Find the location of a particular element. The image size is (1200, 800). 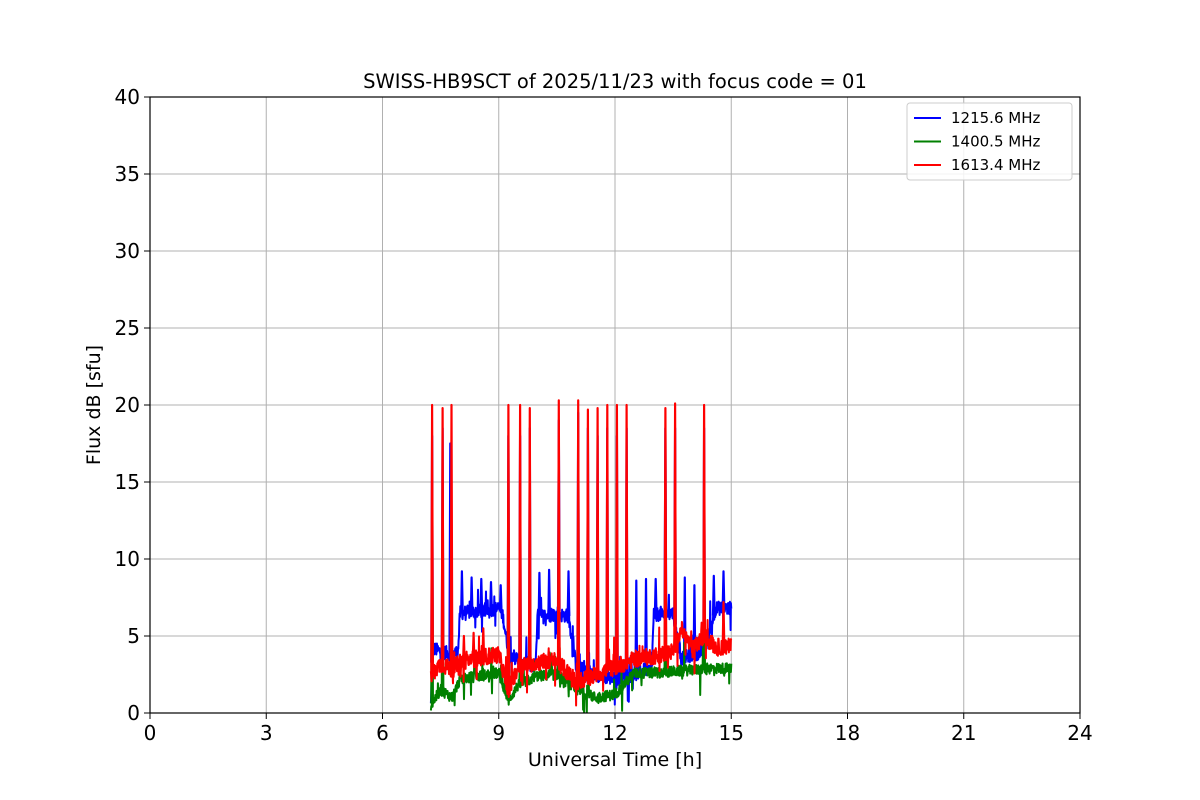

series-1613-4-mhz is located at coordinates (581, 553).